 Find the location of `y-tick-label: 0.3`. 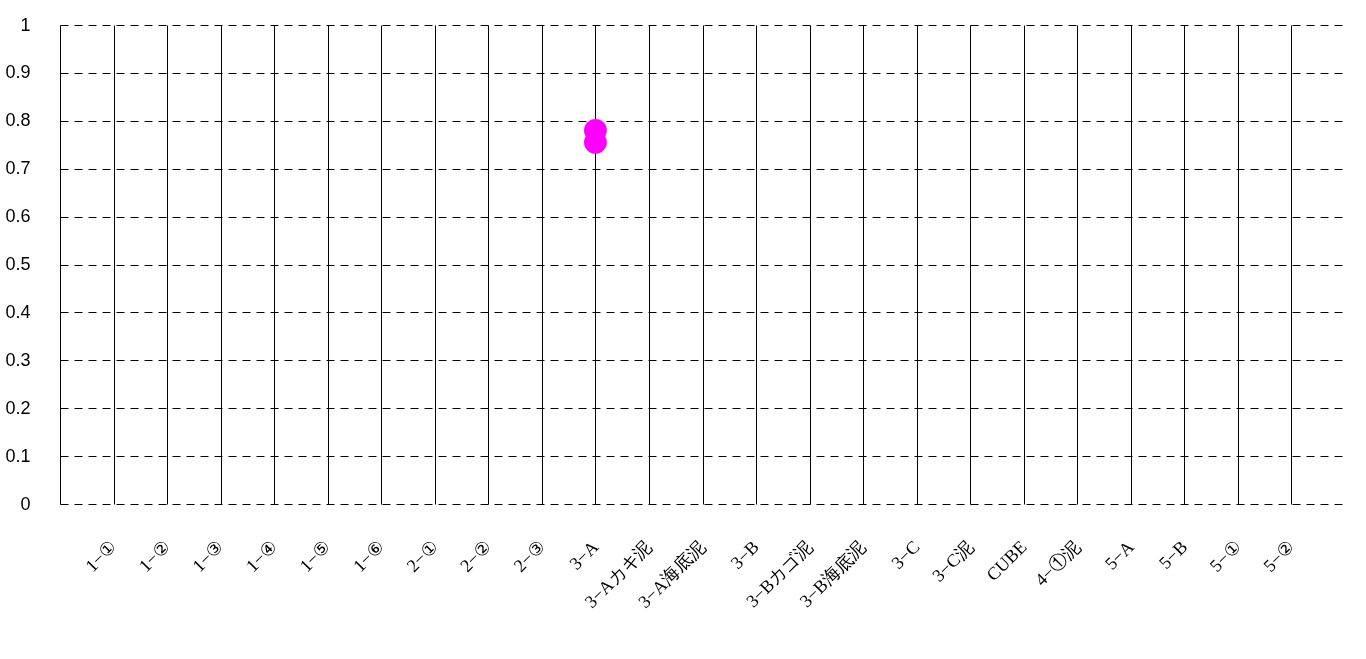

y-tick-label: 0.3 is located at coordinates (18, 359).